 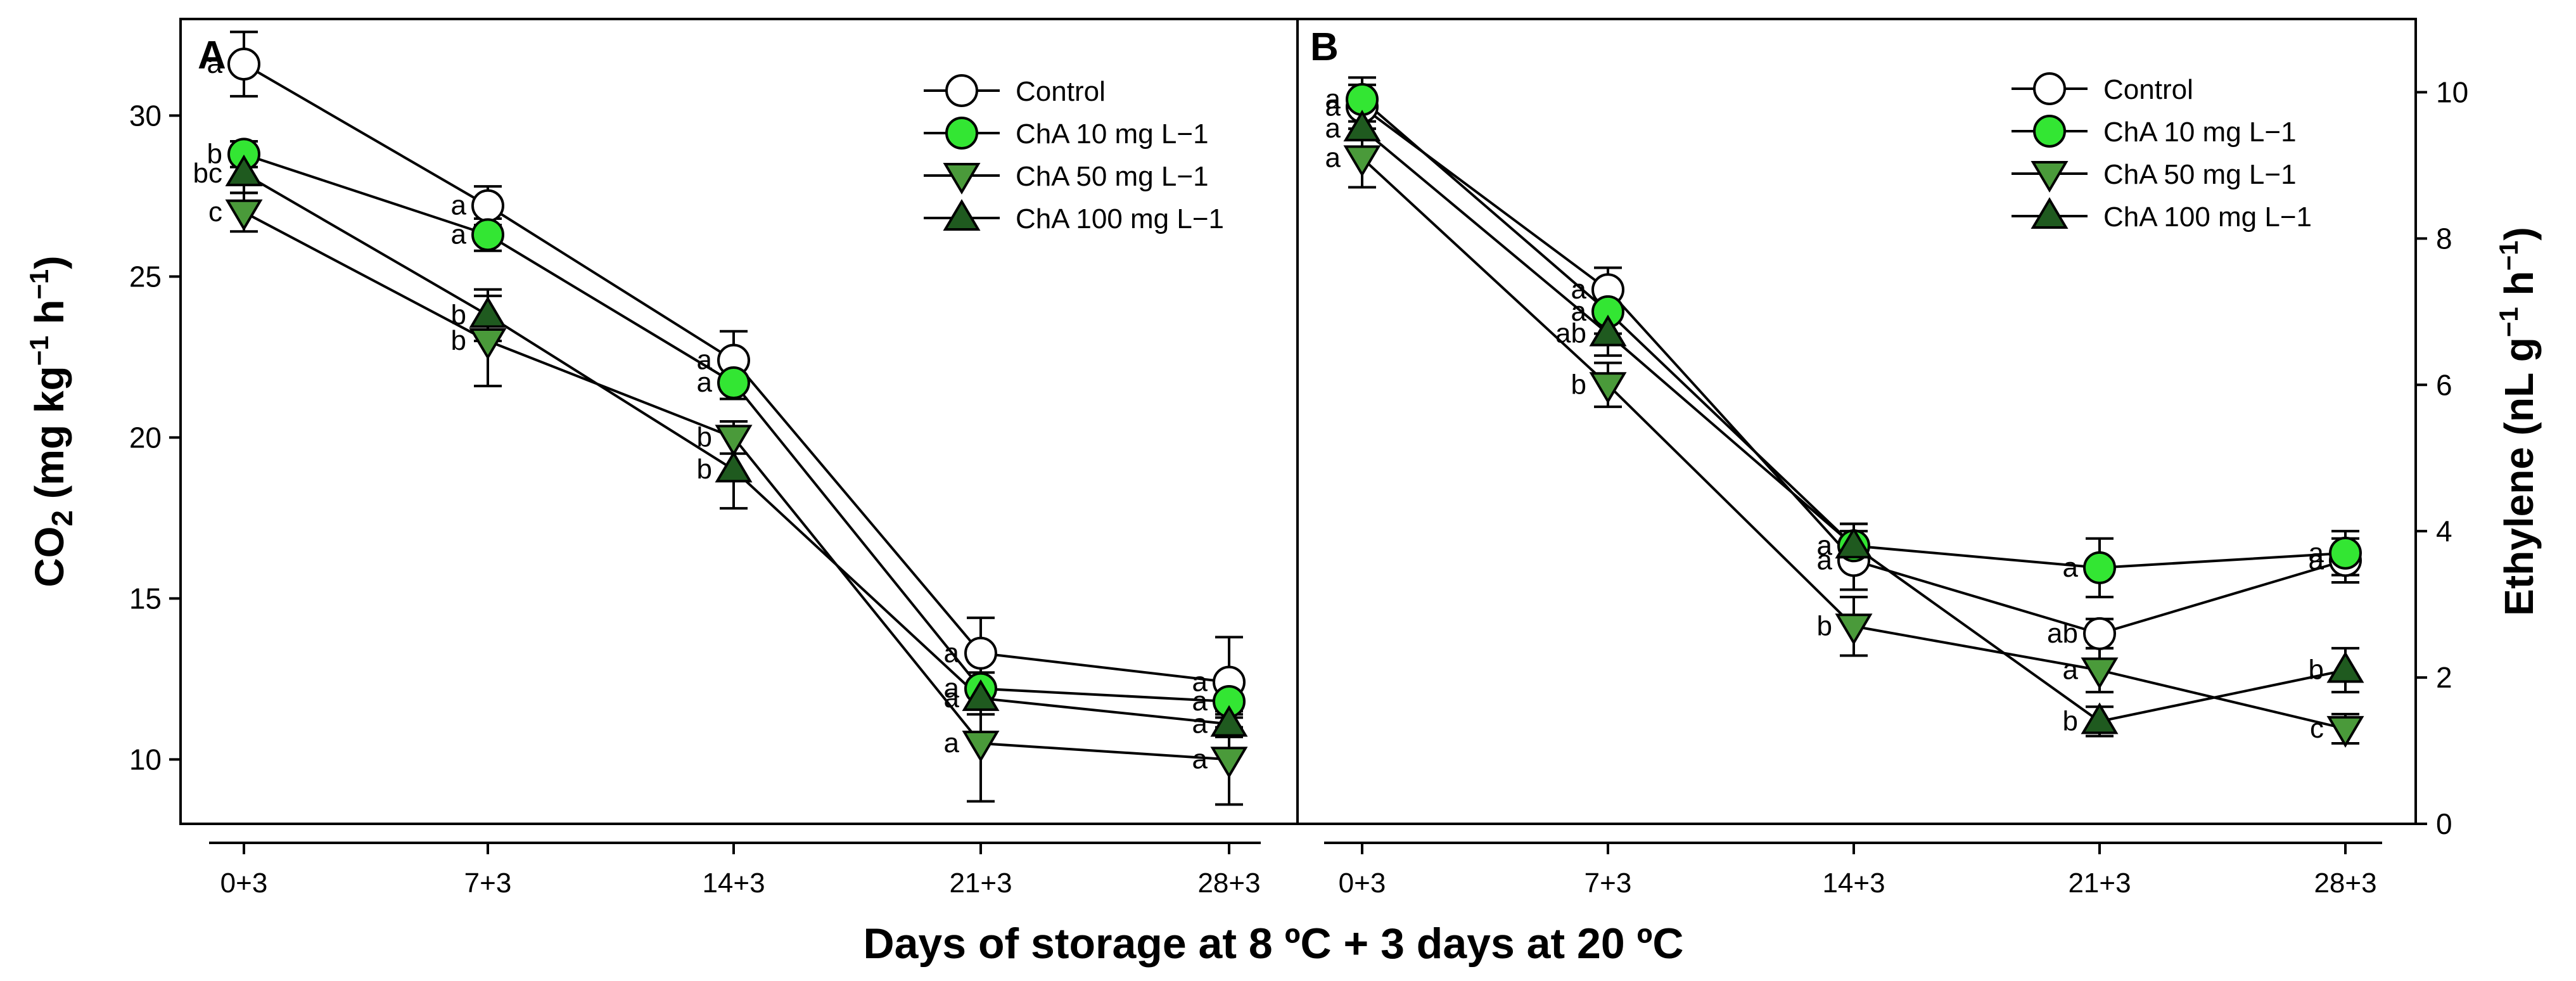 What do you see at coordinates (51, 421) in the screenshot?
I see `y-axis-title-a: CO2 (mg kg−1 h−1)` at bounding box center [51, 421].